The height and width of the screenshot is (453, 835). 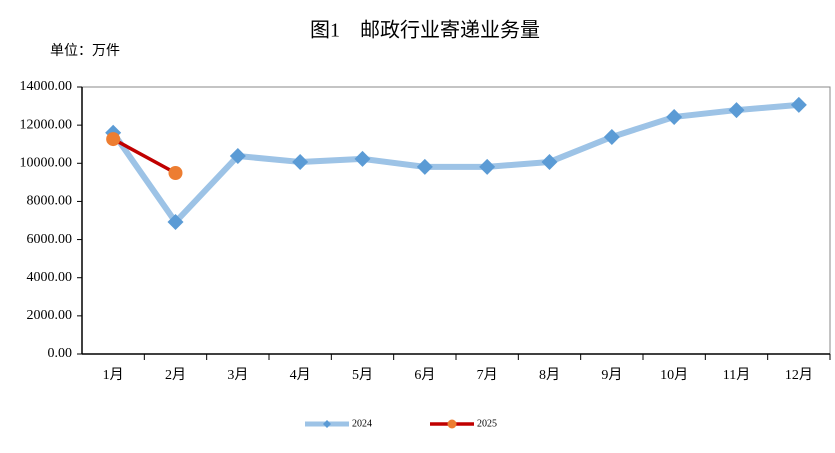 I want to click on x-tick-label: 6月, so click(x=424, y=375).